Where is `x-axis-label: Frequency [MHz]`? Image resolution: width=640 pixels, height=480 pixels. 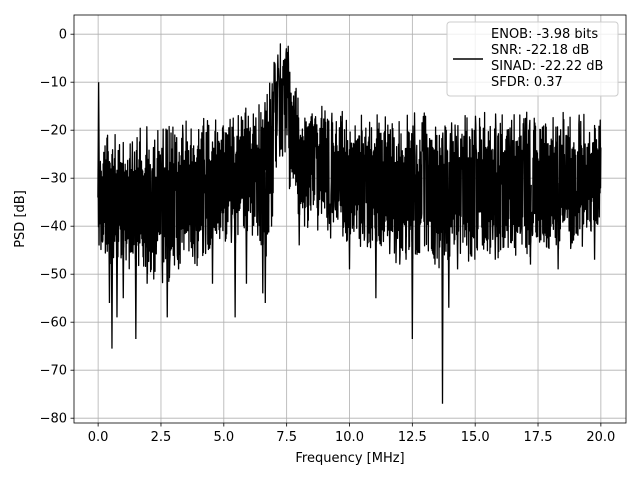 x-axis-label: Frequency [MHz] is located at coordinates (349, 458).